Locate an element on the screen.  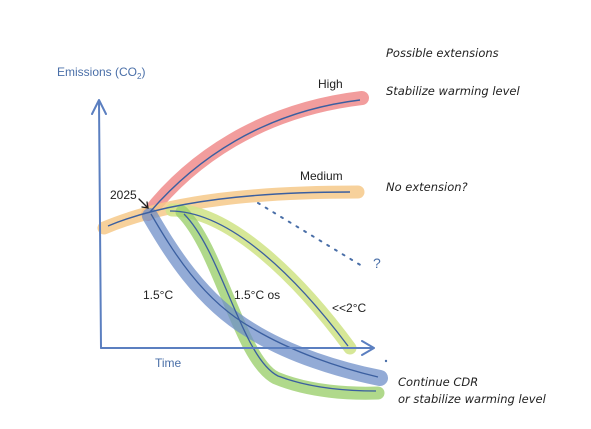
start-year-label: 2025 is located at coordinates (123, 195).